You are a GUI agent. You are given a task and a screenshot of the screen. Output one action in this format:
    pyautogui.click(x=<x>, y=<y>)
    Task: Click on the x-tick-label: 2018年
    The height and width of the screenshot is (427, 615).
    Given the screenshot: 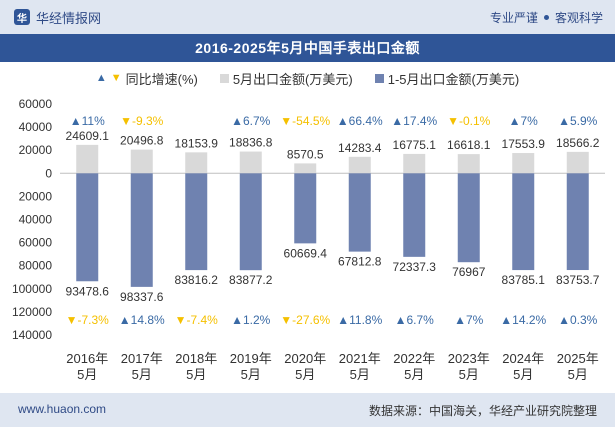 What is the action you would take?
    pyautogui.click(x=196, y=358)
    